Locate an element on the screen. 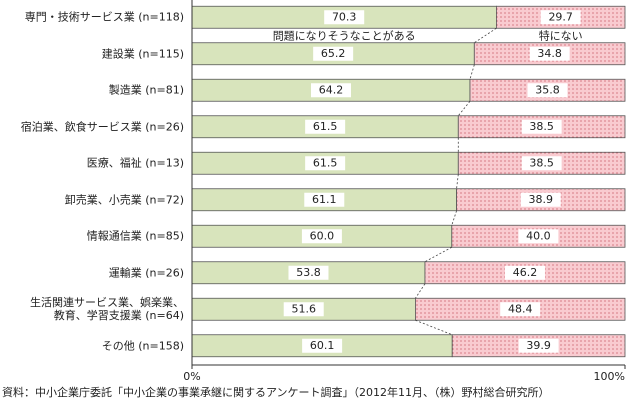 The image size is (644, 404). value-label: 53.8 is located at coordinates (308, 272).